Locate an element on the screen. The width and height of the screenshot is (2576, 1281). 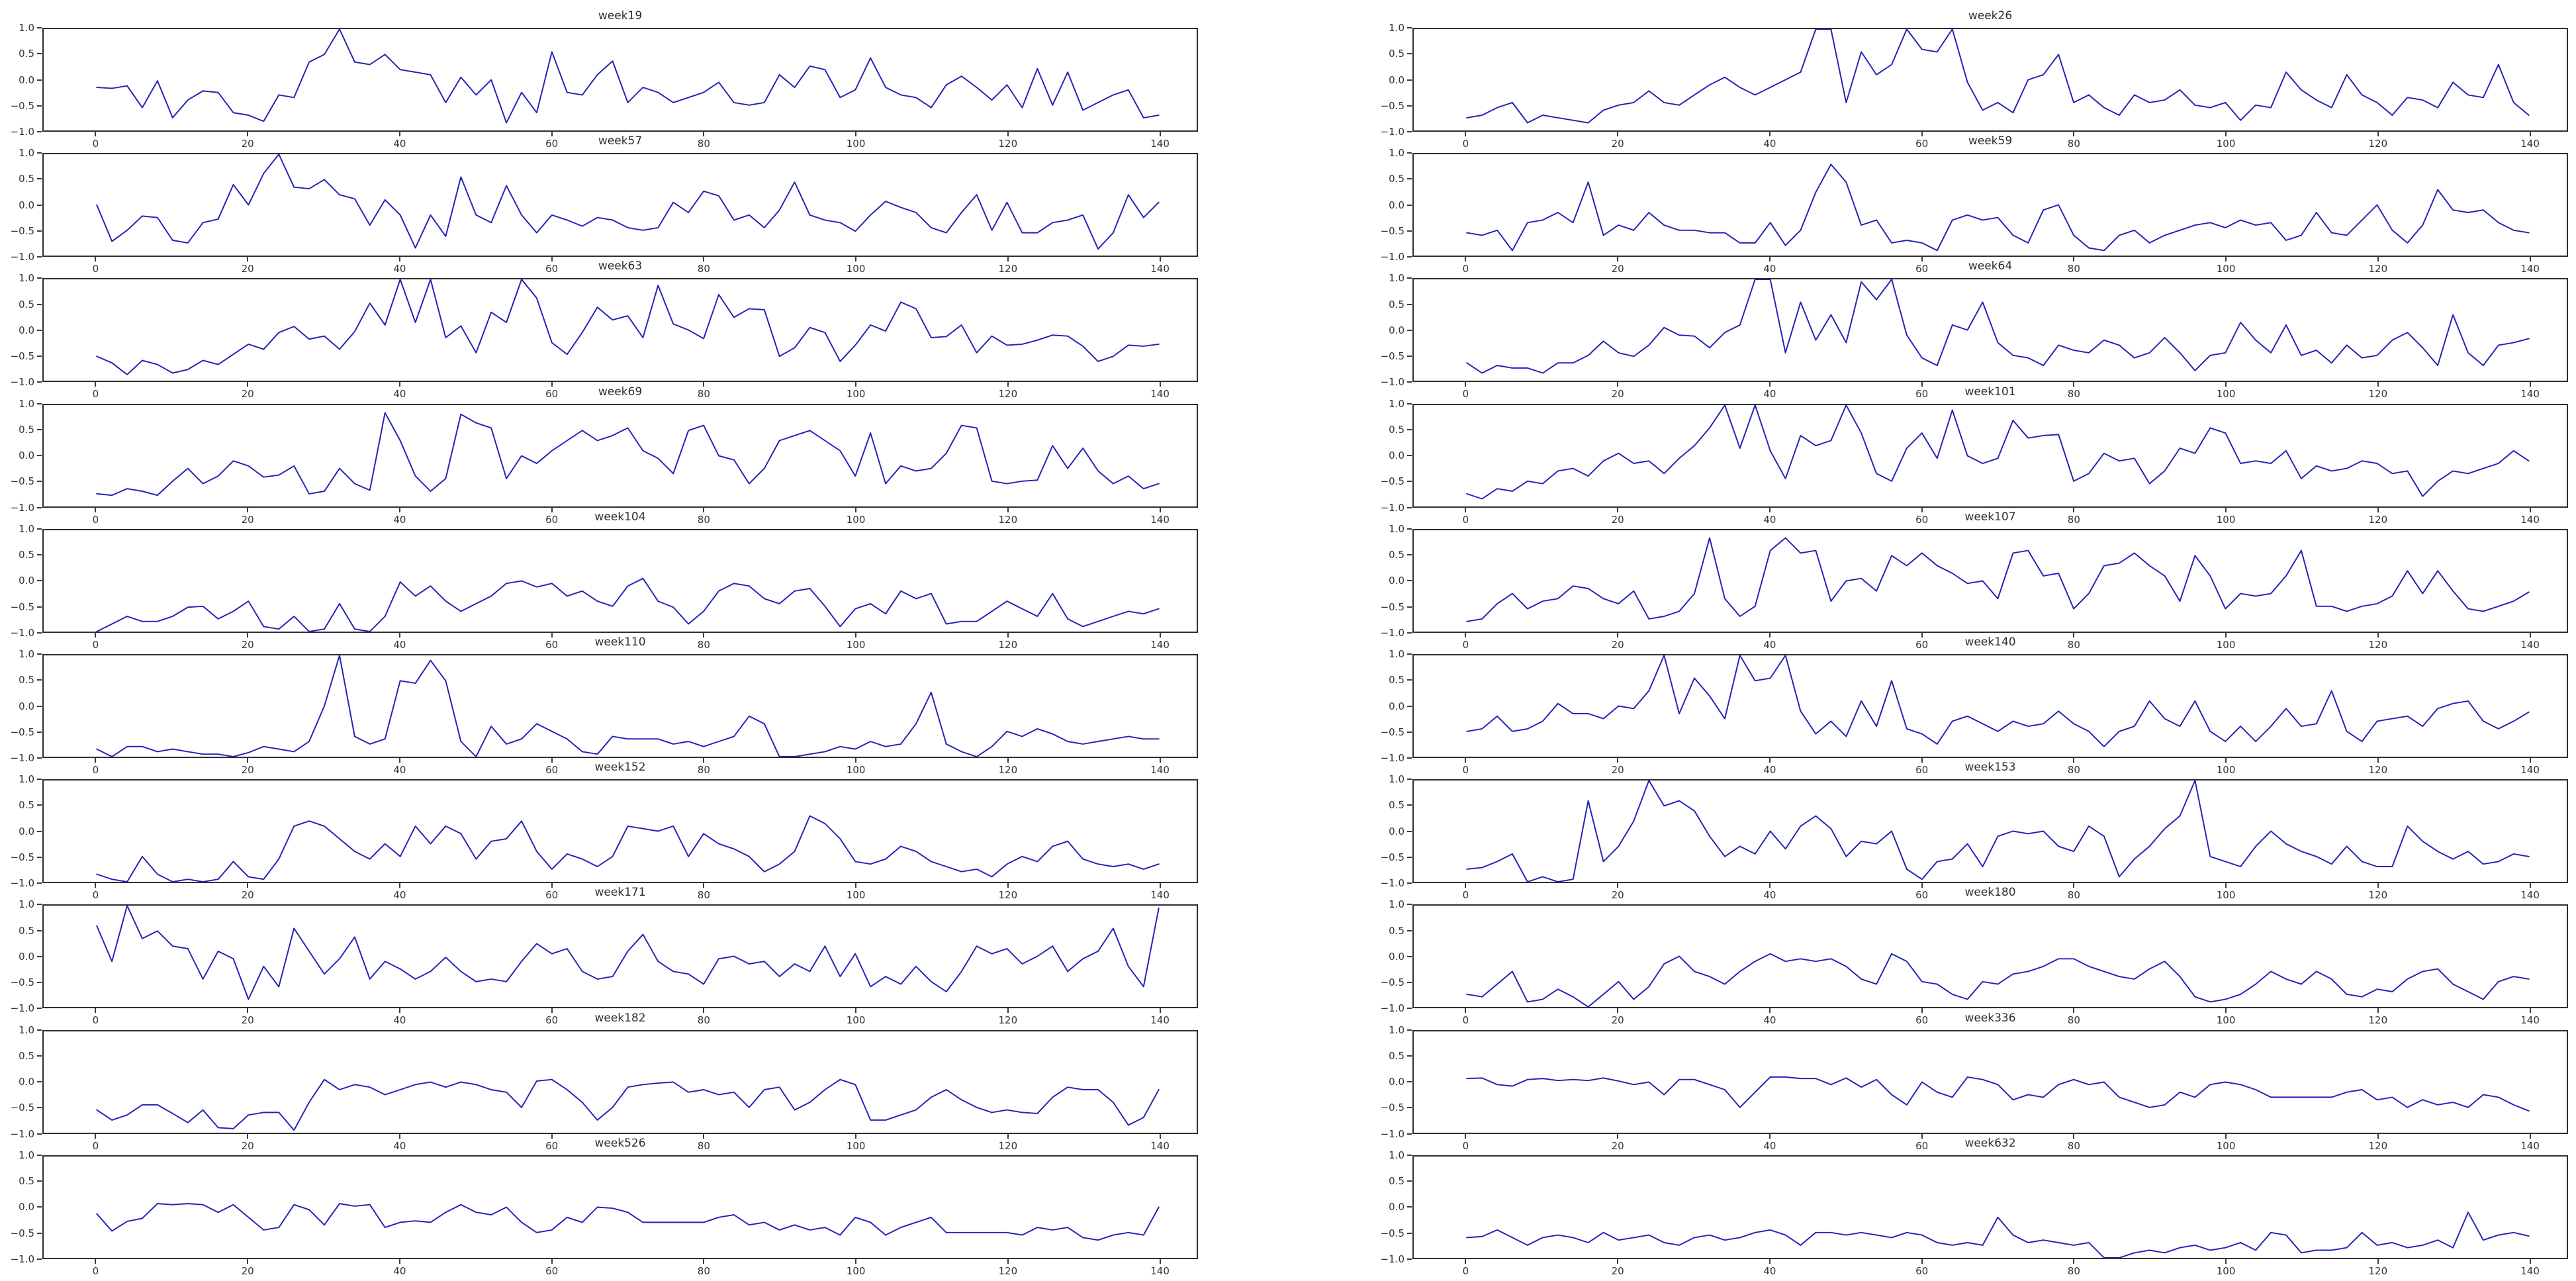
subplot-title: week57 is located at coordinates (620, 141).